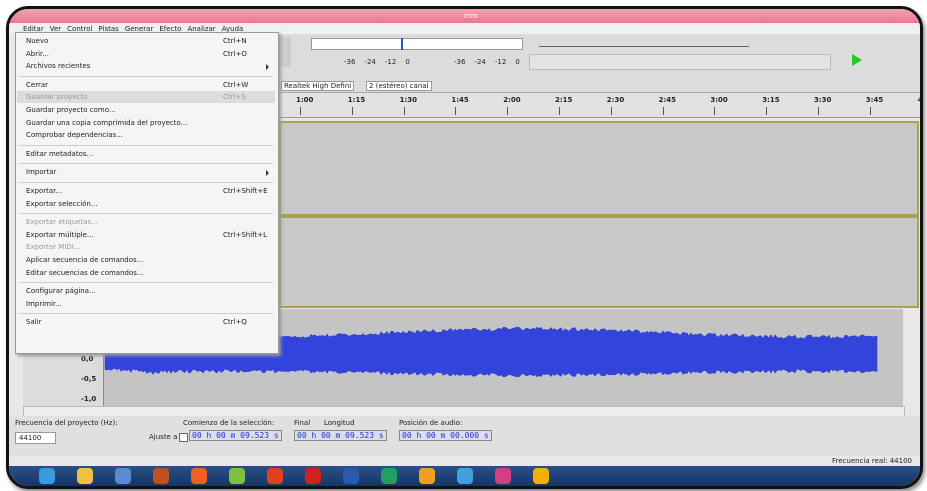 The height and width of the screenshot is (491, 927). I want to click on taskbar-icons, so click(294, 476).